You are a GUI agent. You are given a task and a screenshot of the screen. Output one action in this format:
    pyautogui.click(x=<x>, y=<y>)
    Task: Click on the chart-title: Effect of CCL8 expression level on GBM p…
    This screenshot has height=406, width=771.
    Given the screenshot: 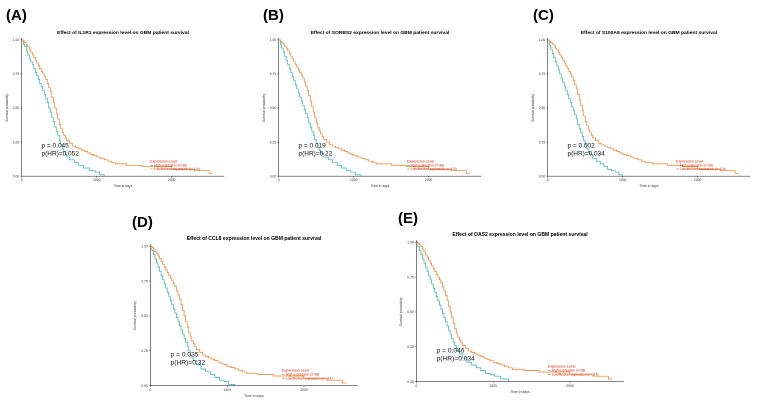 What is the action you would take?
    pyautogui.click(x=254, y=239)
    